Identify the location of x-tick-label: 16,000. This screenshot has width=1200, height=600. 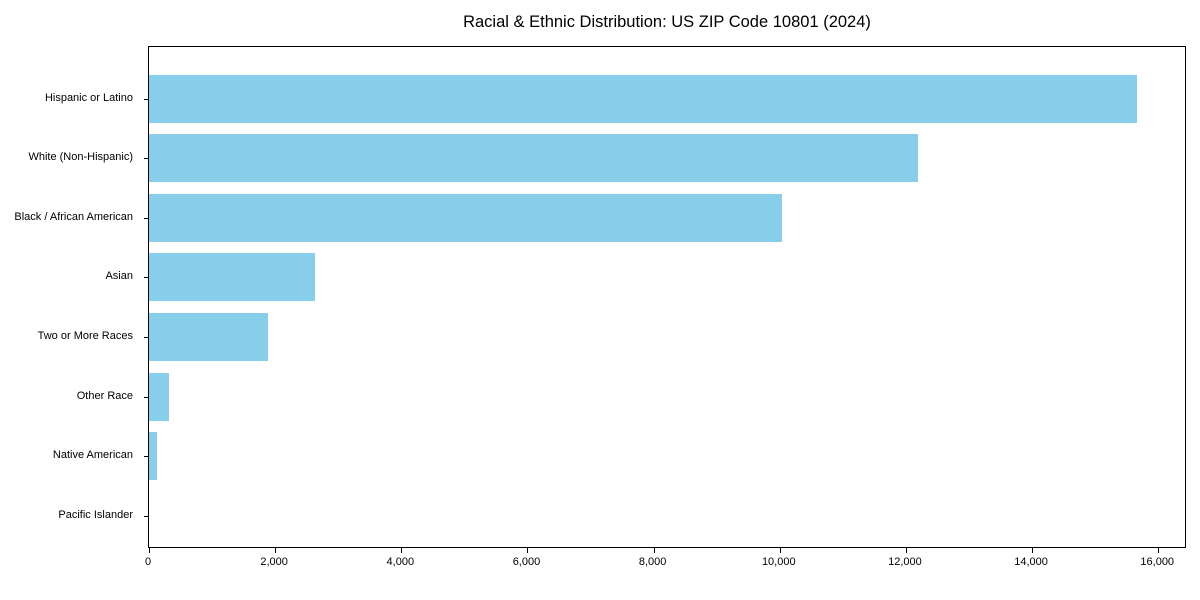
(1157, 562).